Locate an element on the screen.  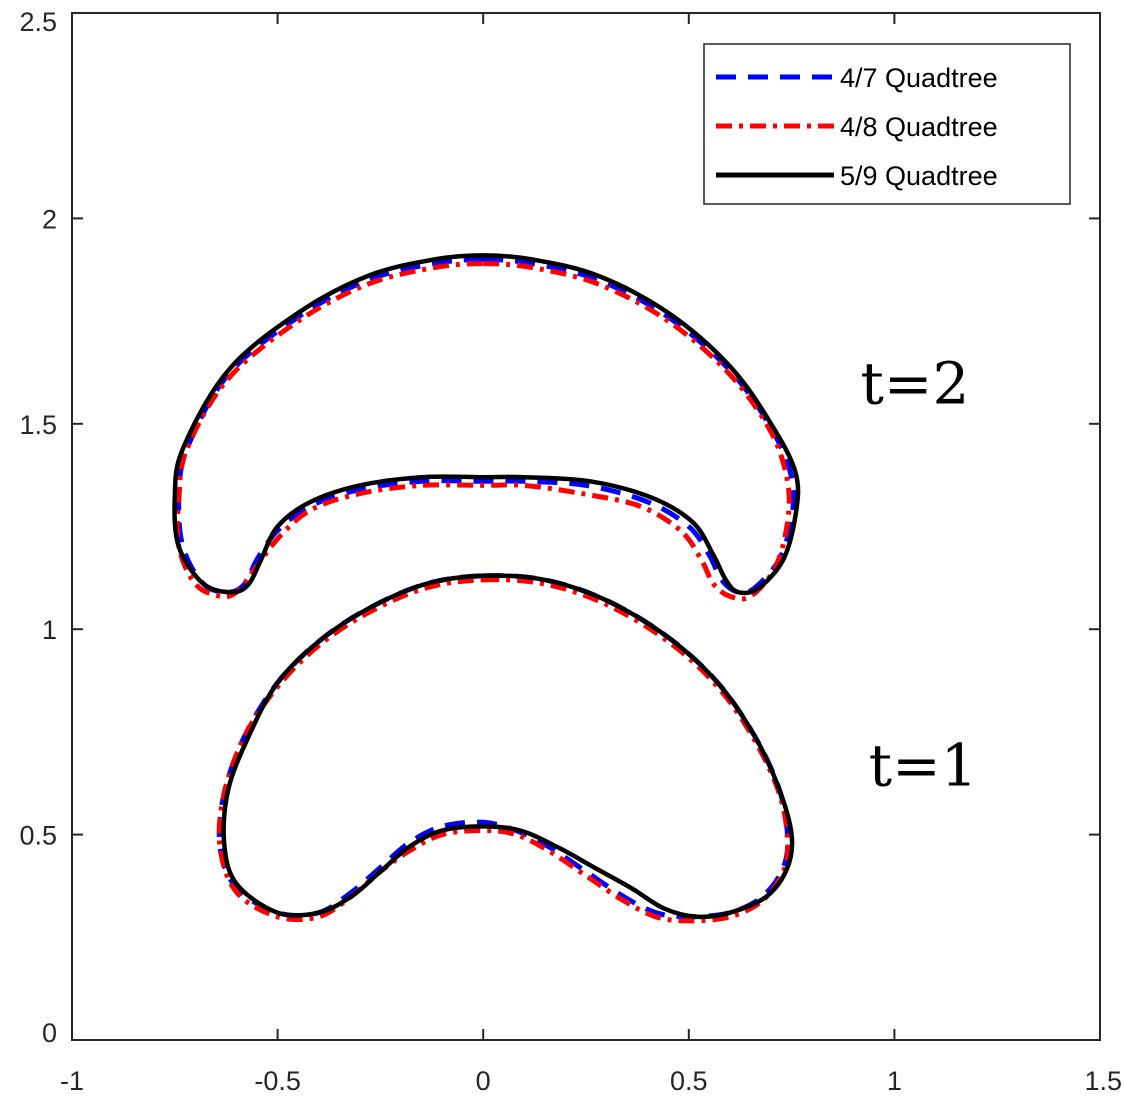
x-tick-label: 0.5 is located at coordinates (689, 1081).